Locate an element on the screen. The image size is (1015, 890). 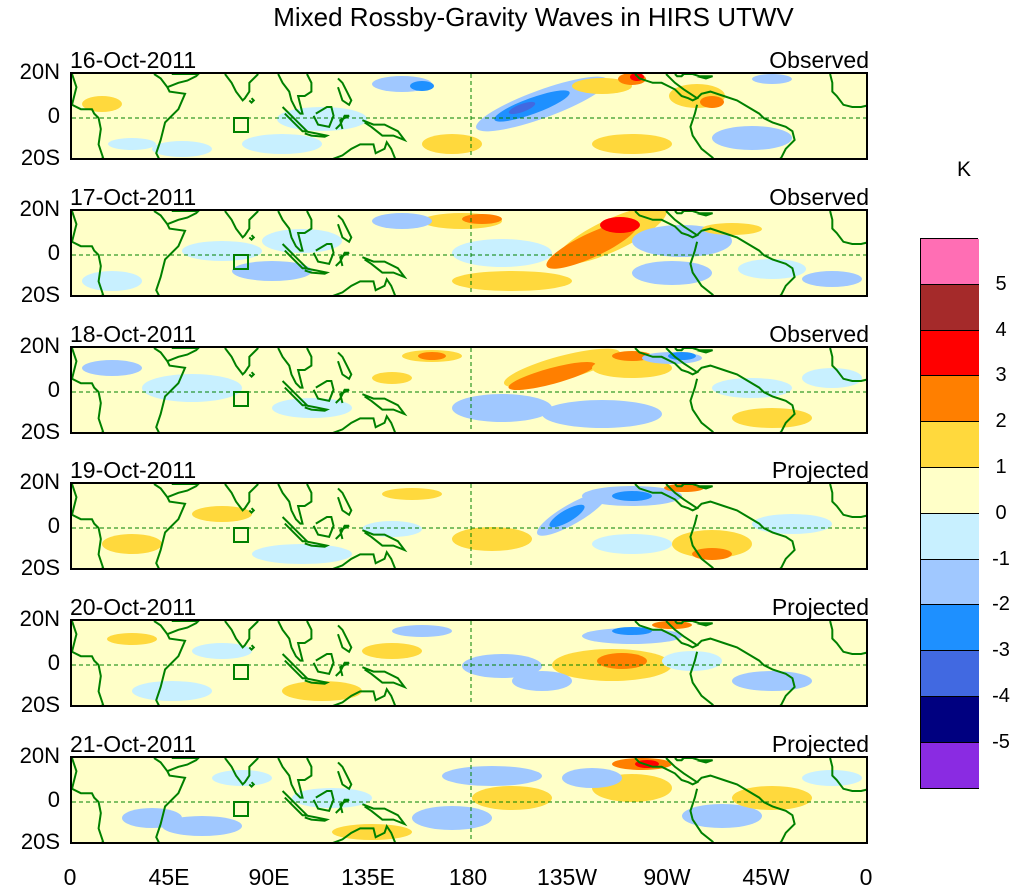
colorbar-label: -5 is located at coordinates (1001, 741).